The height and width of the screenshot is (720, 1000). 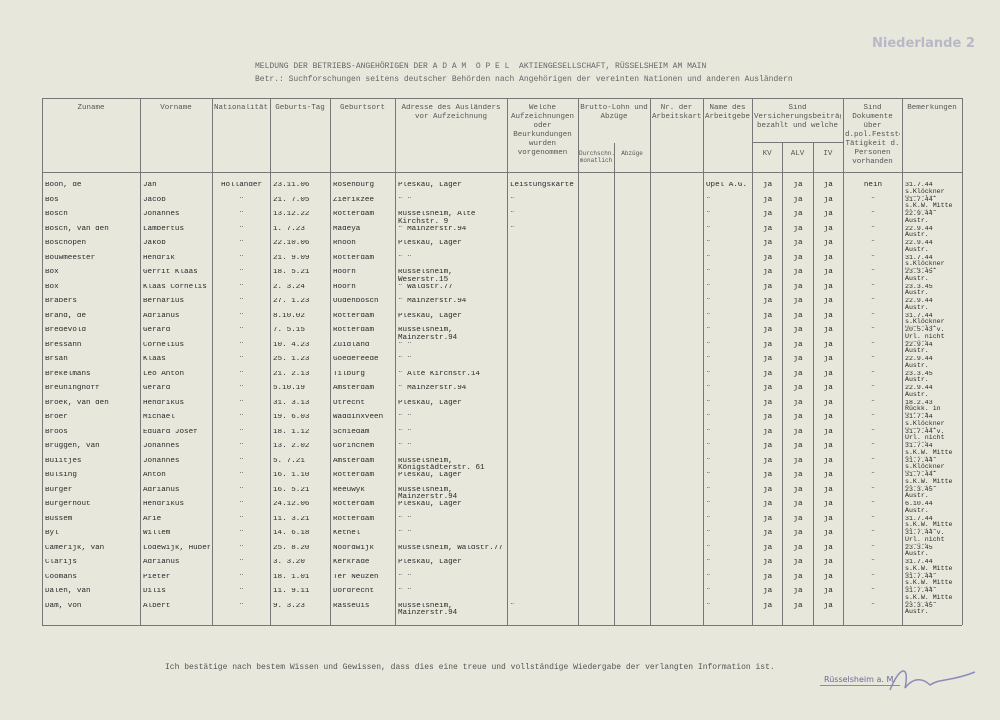 I want to click on sub-header: ALV, so click(x=797, y=154).